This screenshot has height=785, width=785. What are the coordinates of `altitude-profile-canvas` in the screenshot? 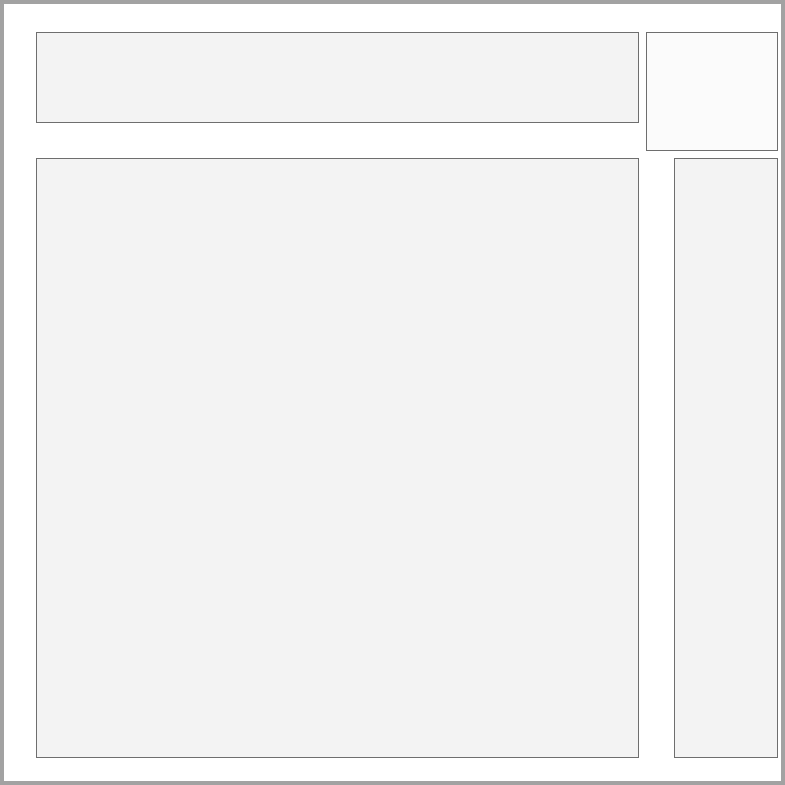 It's located at (726, 458).